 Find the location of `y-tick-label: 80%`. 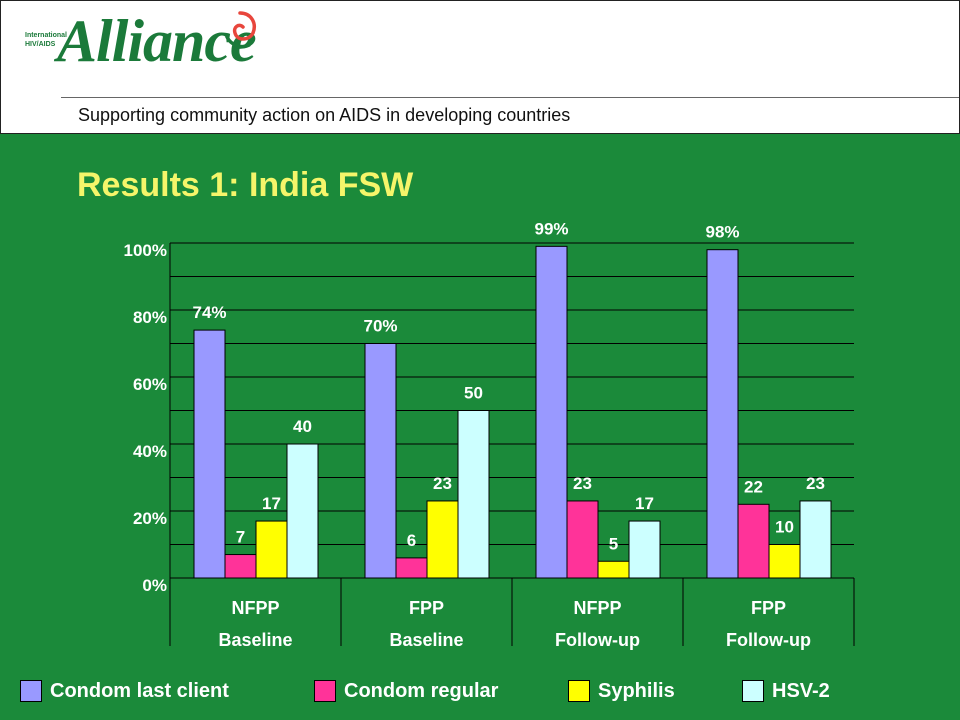

y-tick-label: 80% is located at coordinates (150, 317).